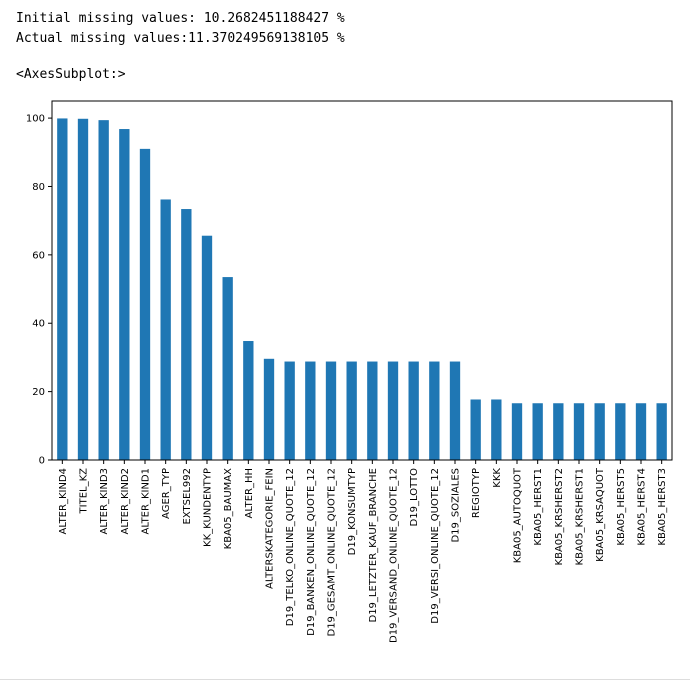 The height and width of the screenshot is (682, 690). I want to click on x-tick-label: D19_VERSAND_ONLINE_QUOTE_12, so click(394, 555).